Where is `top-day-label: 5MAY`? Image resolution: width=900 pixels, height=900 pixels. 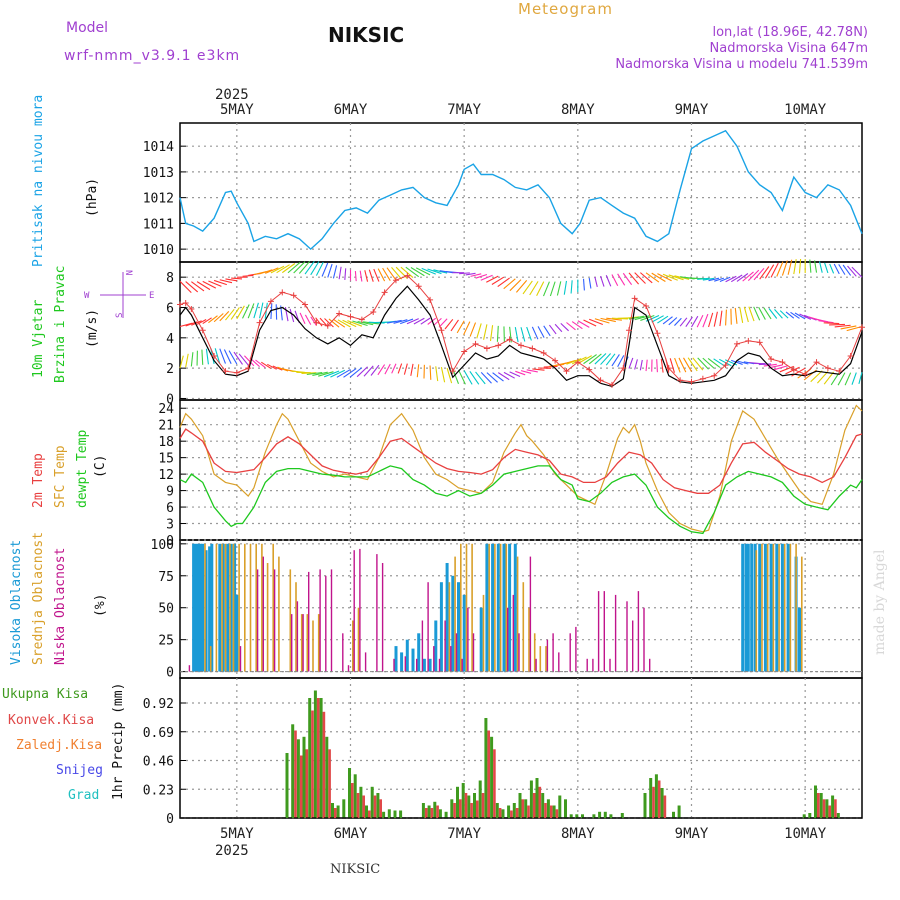
top-day-label: 5MAY is located at coordinates (237, 110).